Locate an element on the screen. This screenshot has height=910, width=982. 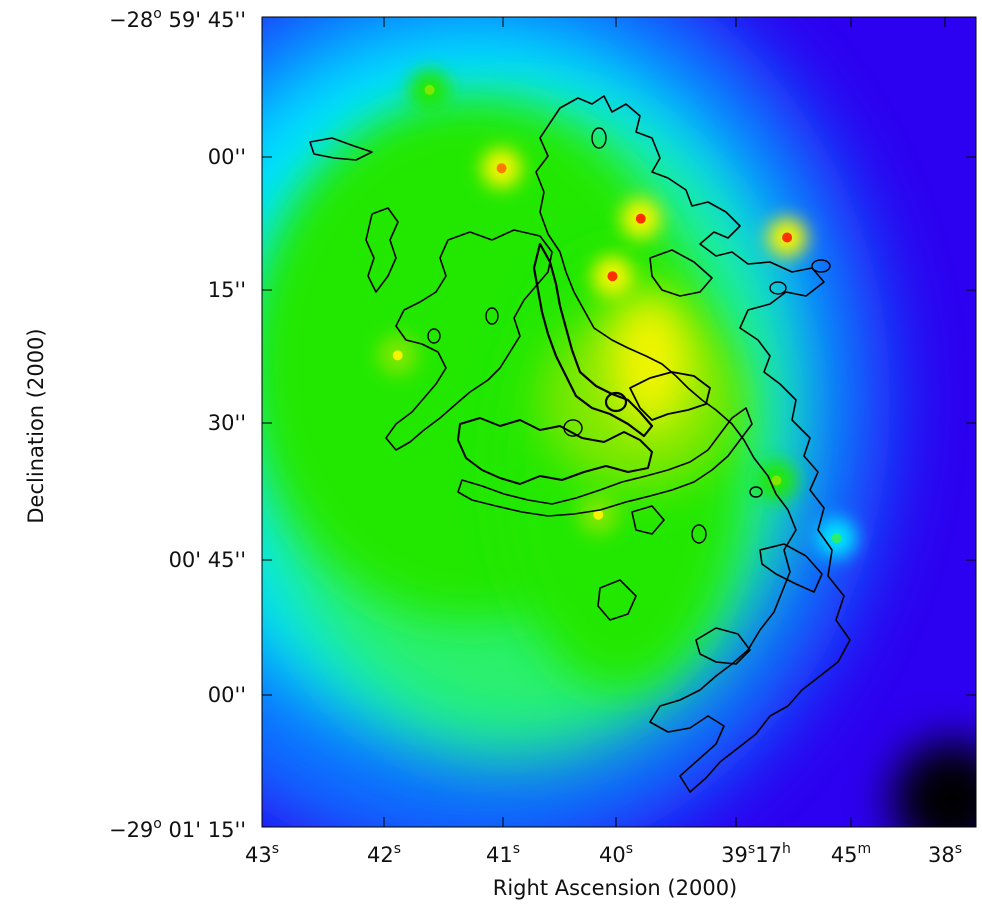
x-tick-label: 45m is located at coordinates (851, 854).